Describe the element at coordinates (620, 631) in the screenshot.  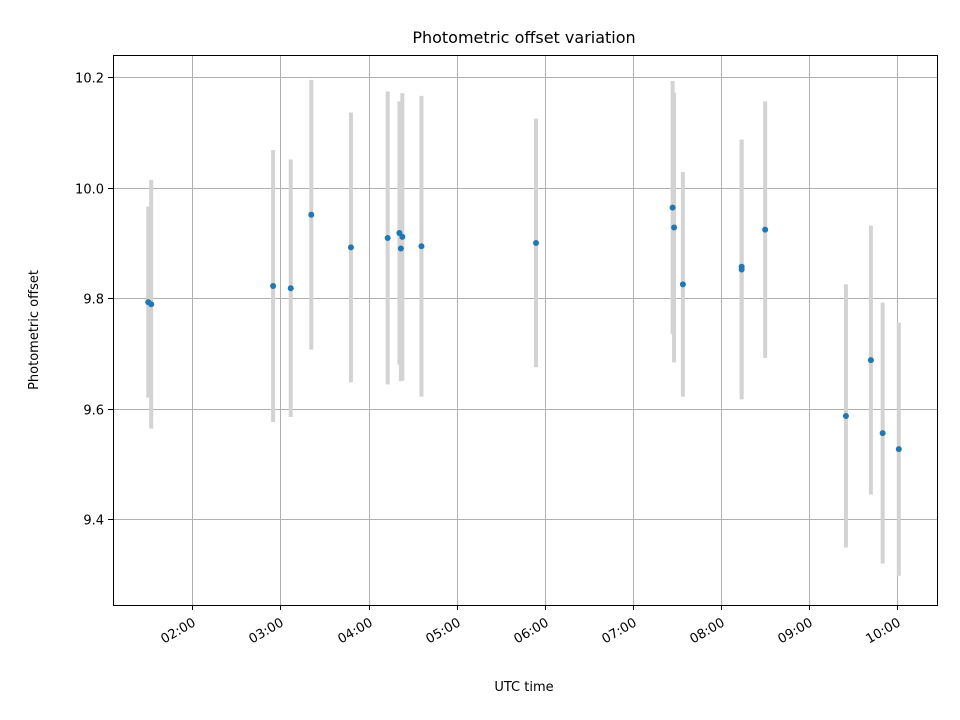
I see `x-tick-label: 07:00` at that location.